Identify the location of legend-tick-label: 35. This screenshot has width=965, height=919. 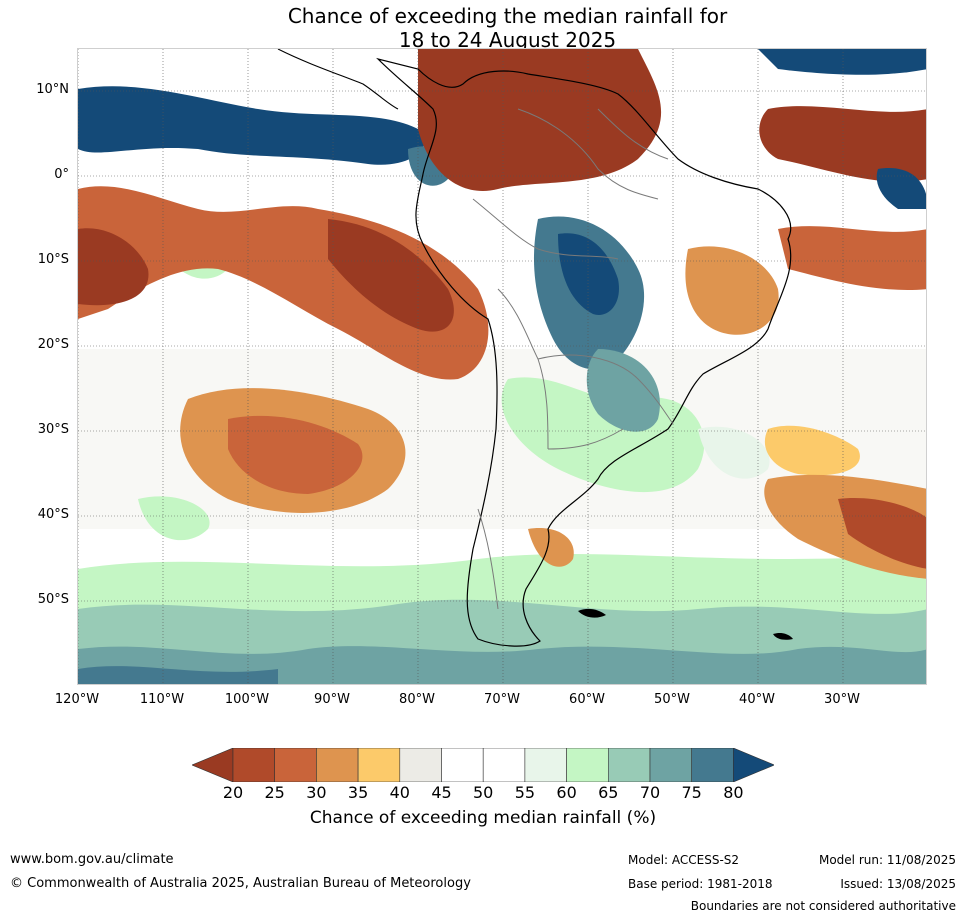
(358, 792).